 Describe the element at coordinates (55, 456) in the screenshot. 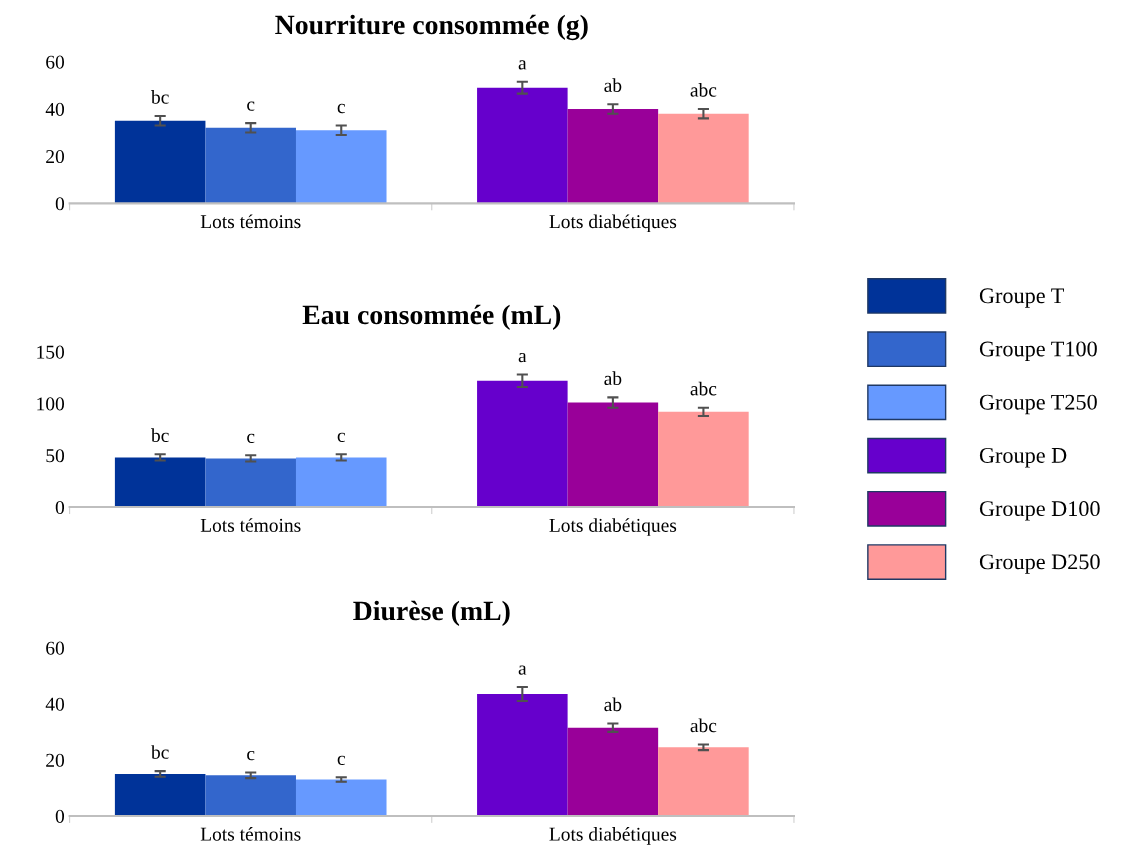

I see `y-tick-label: 50` at that location.